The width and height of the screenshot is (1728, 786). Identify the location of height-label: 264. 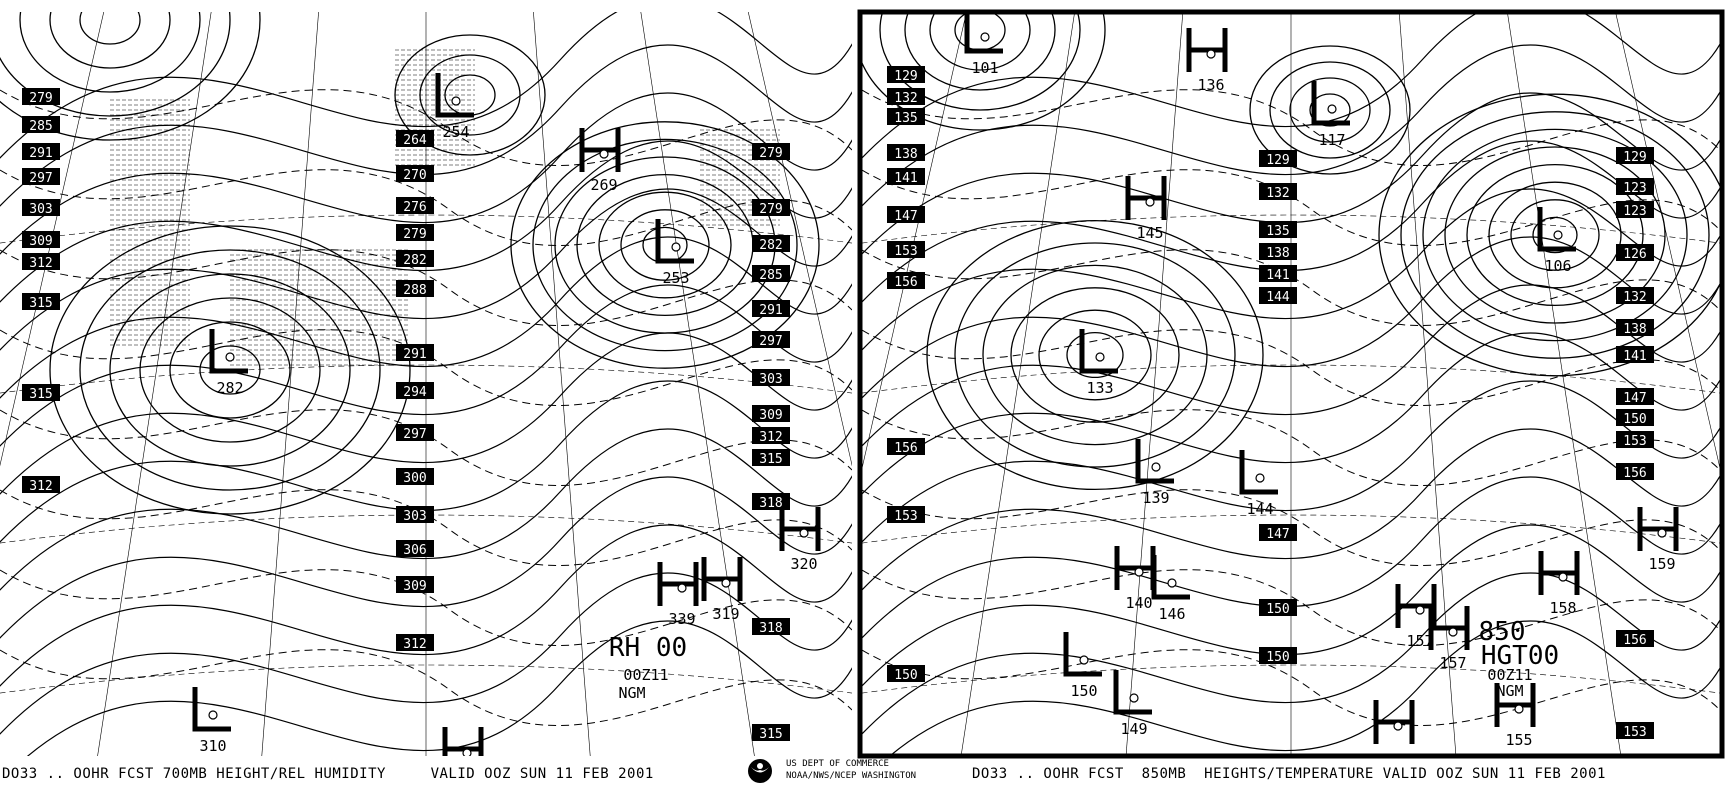
(415, 140).